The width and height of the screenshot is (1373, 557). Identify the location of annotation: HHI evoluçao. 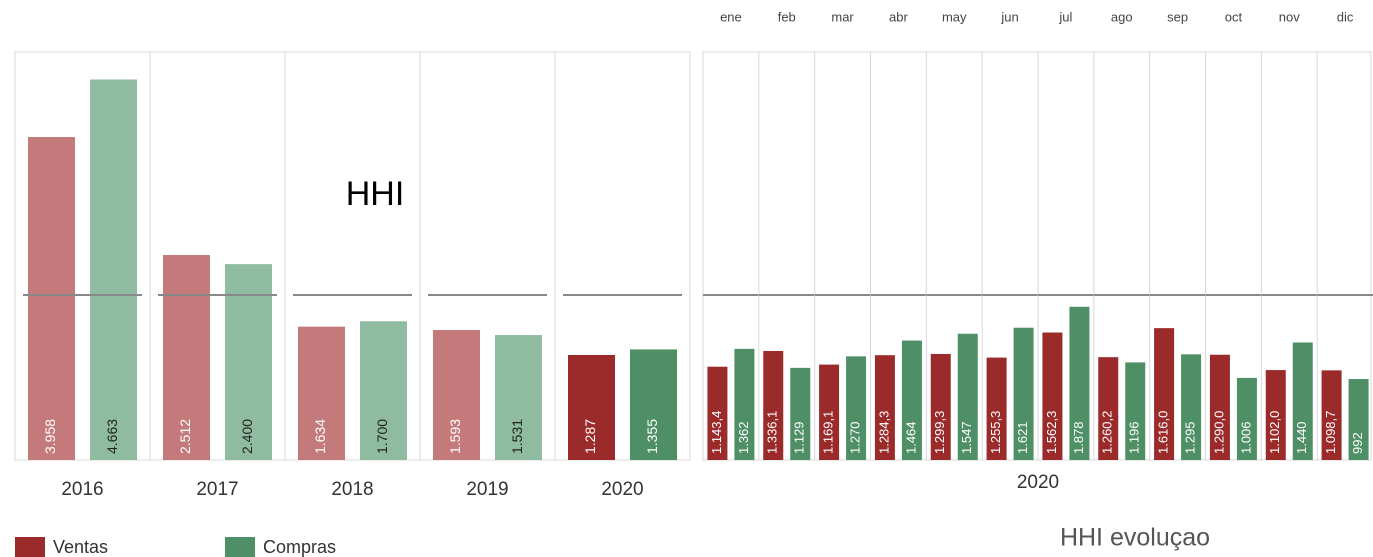
(1135, 538).